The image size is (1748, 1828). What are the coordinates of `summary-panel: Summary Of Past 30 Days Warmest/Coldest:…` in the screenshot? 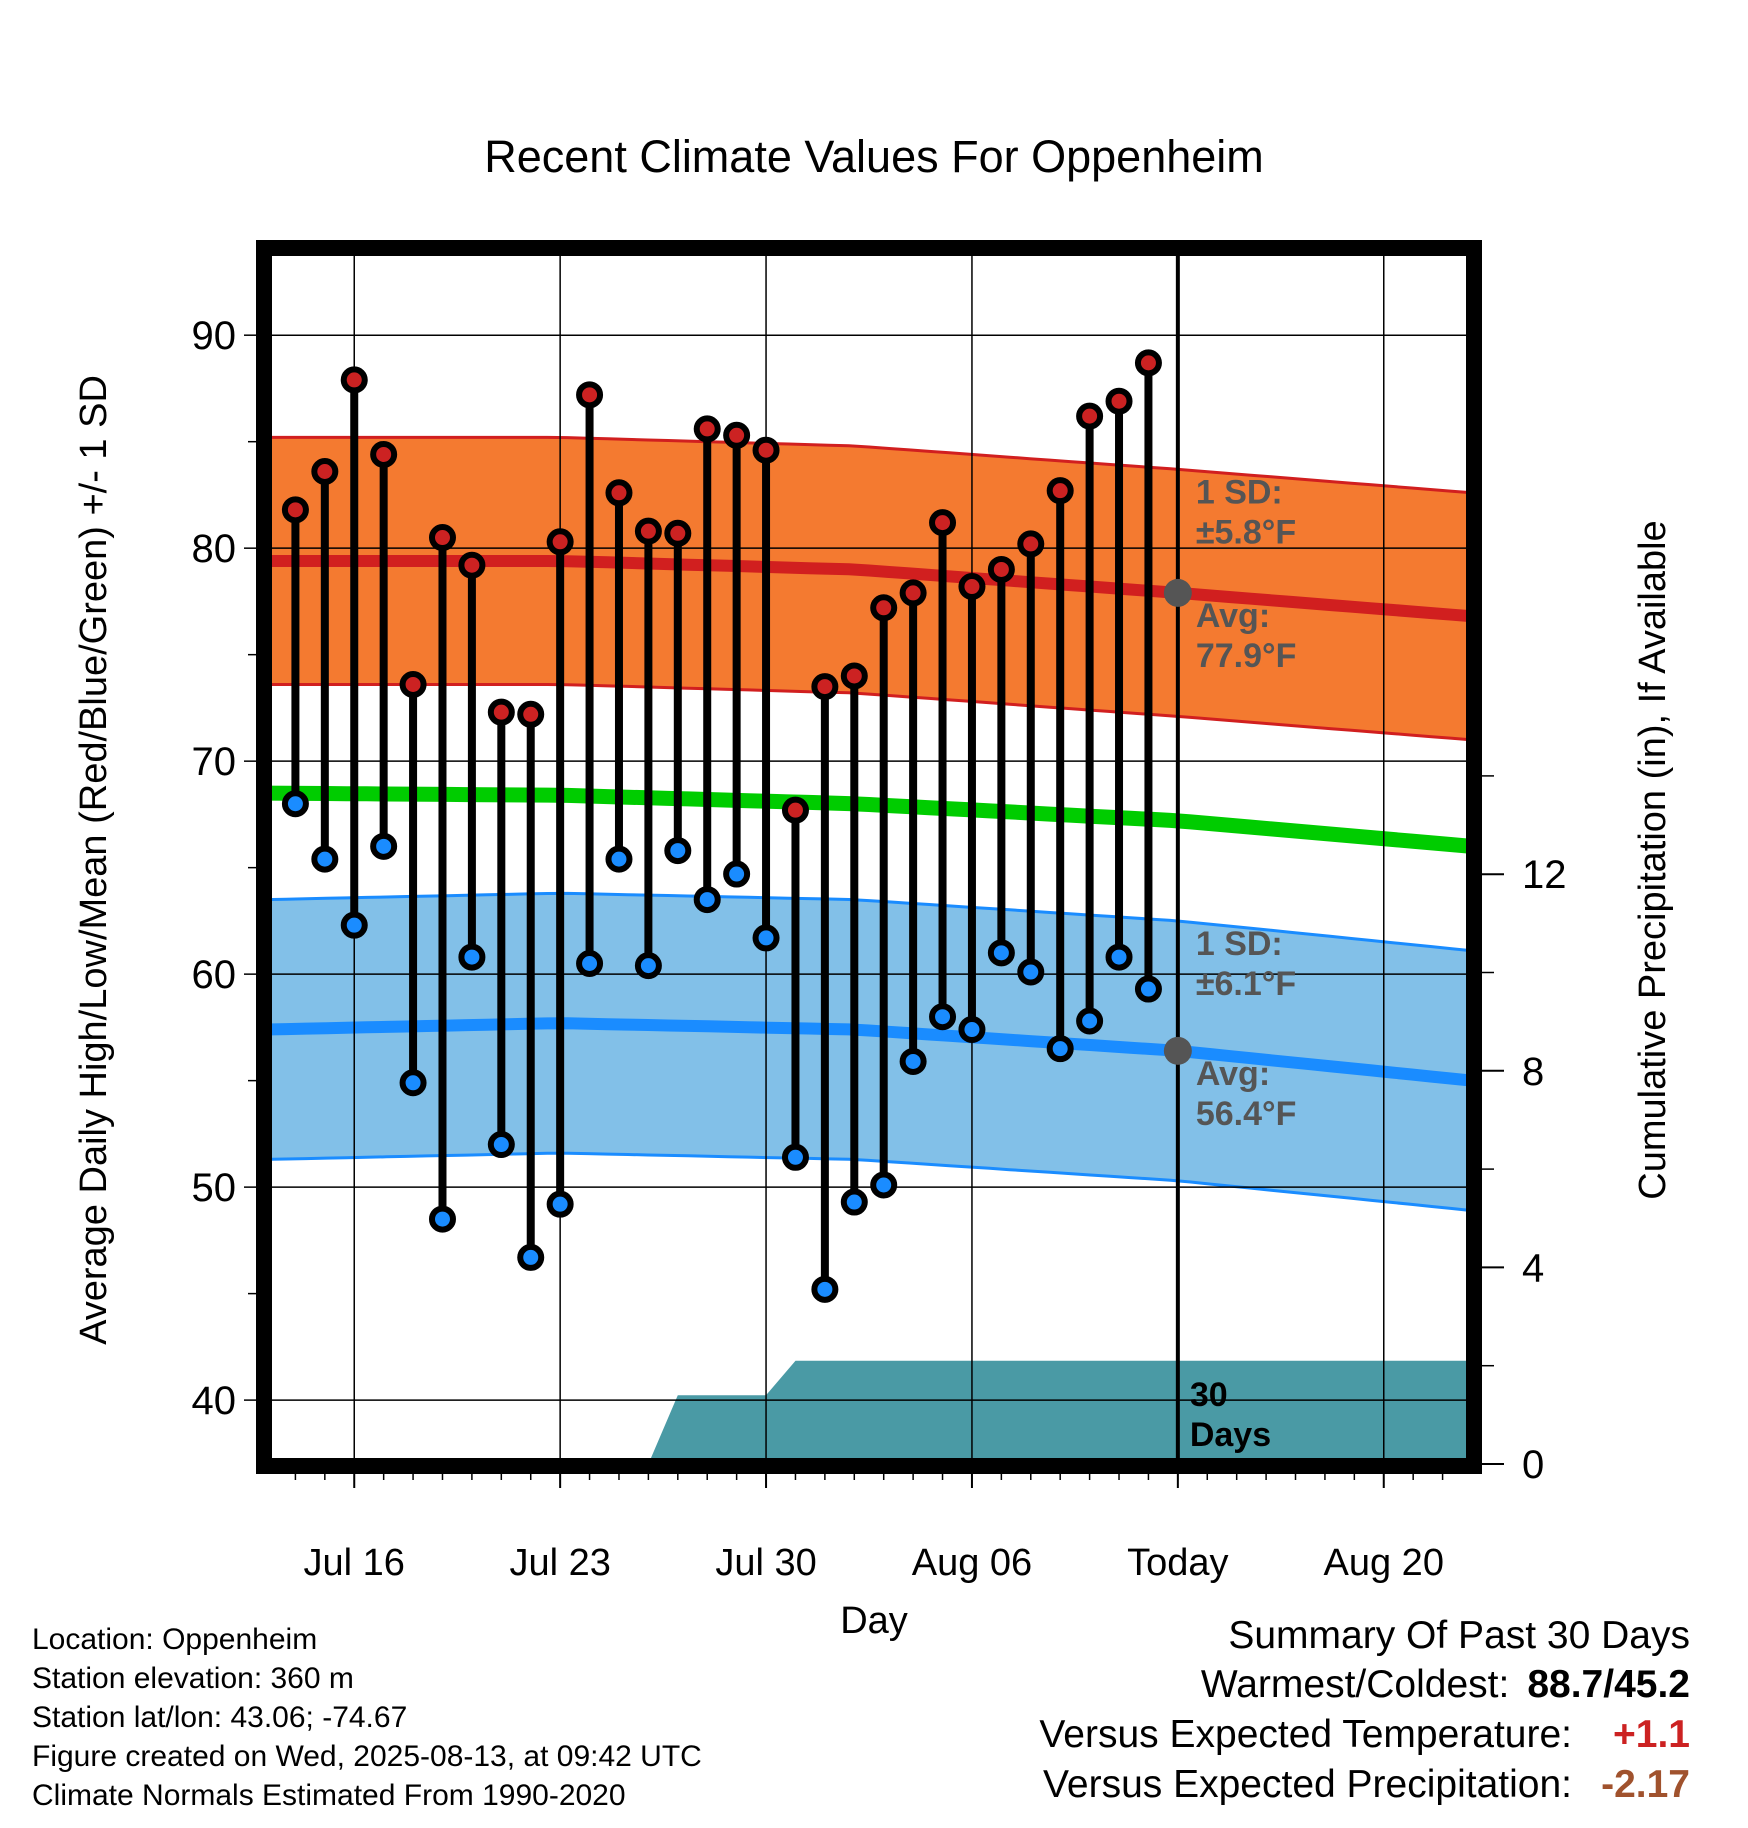 It's located at (1364, 1711).